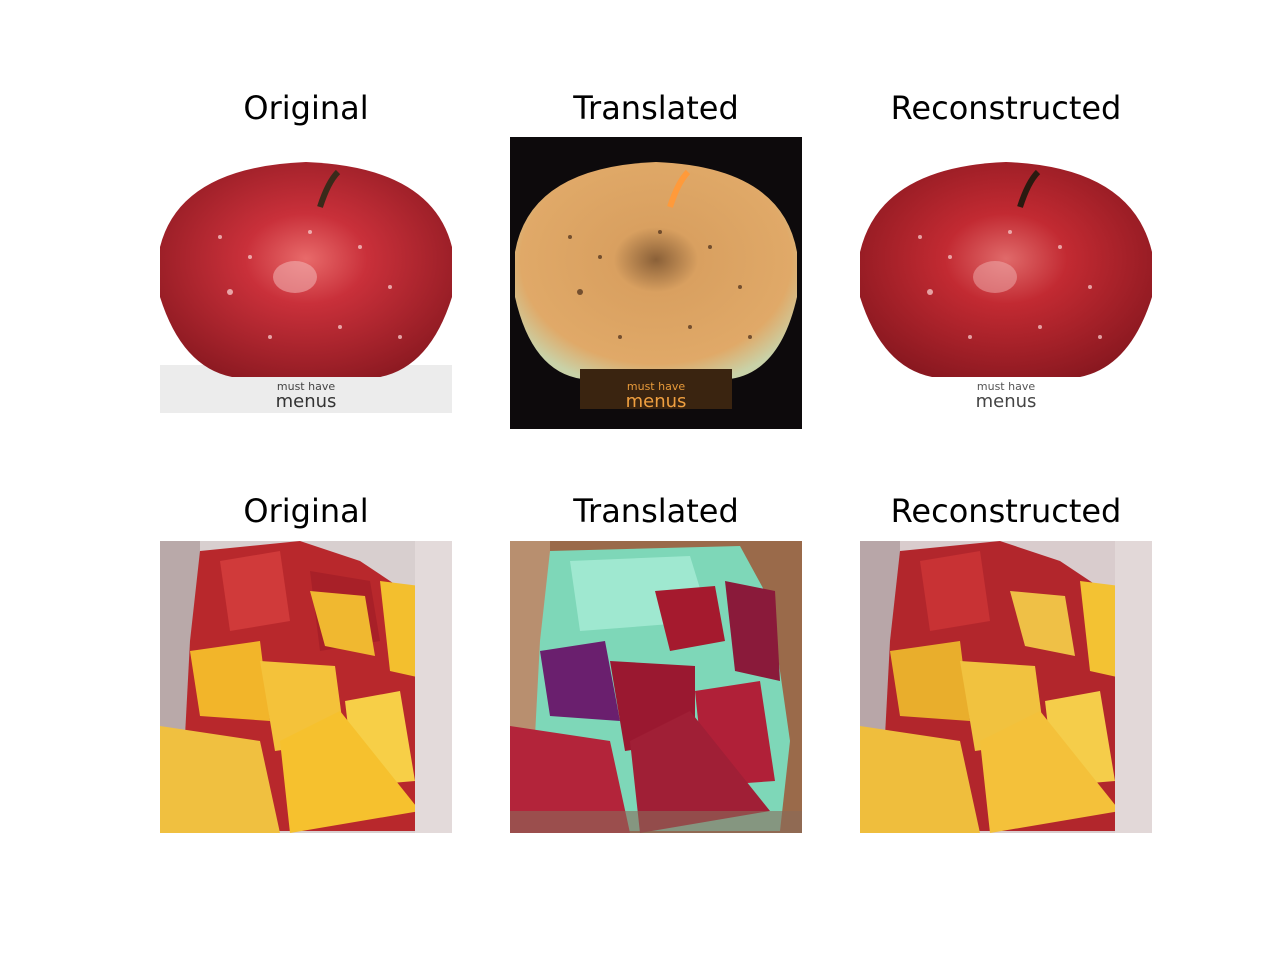 The height and width of the screenshot is (960, 1280). I want to click on apple-original-image: must have menus, so click(306, 283).